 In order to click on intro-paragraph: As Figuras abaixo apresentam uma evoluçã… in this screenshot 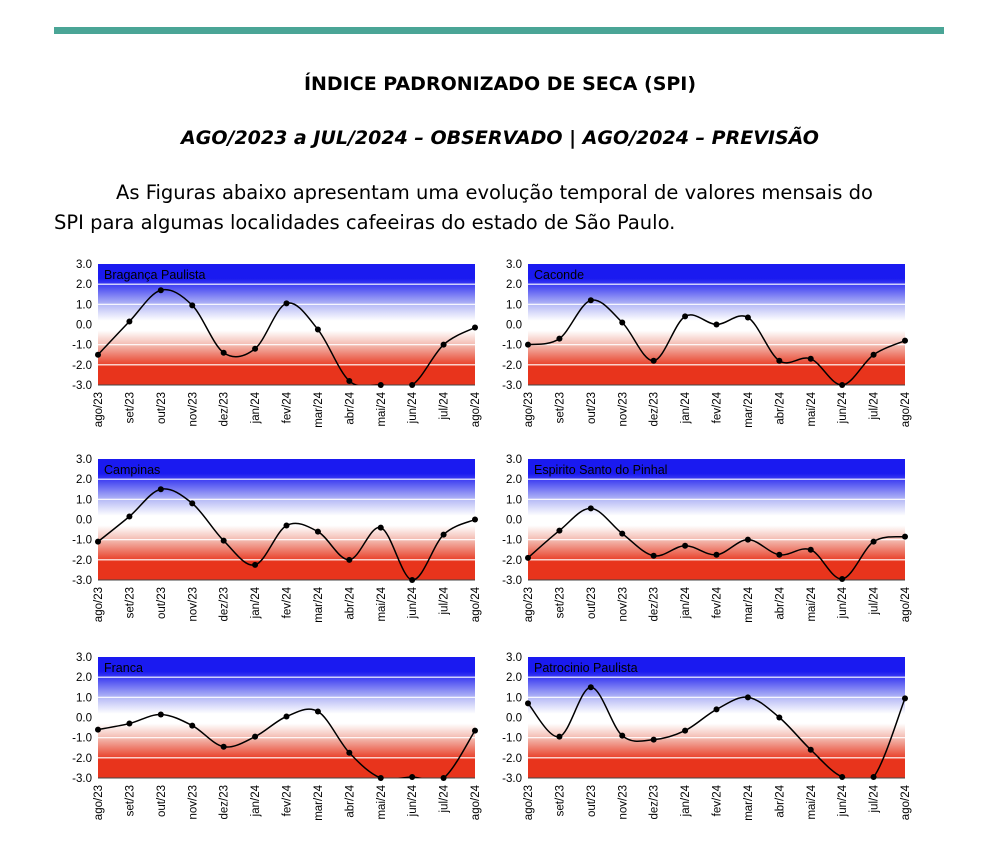, I will do `click(499, 208)`.